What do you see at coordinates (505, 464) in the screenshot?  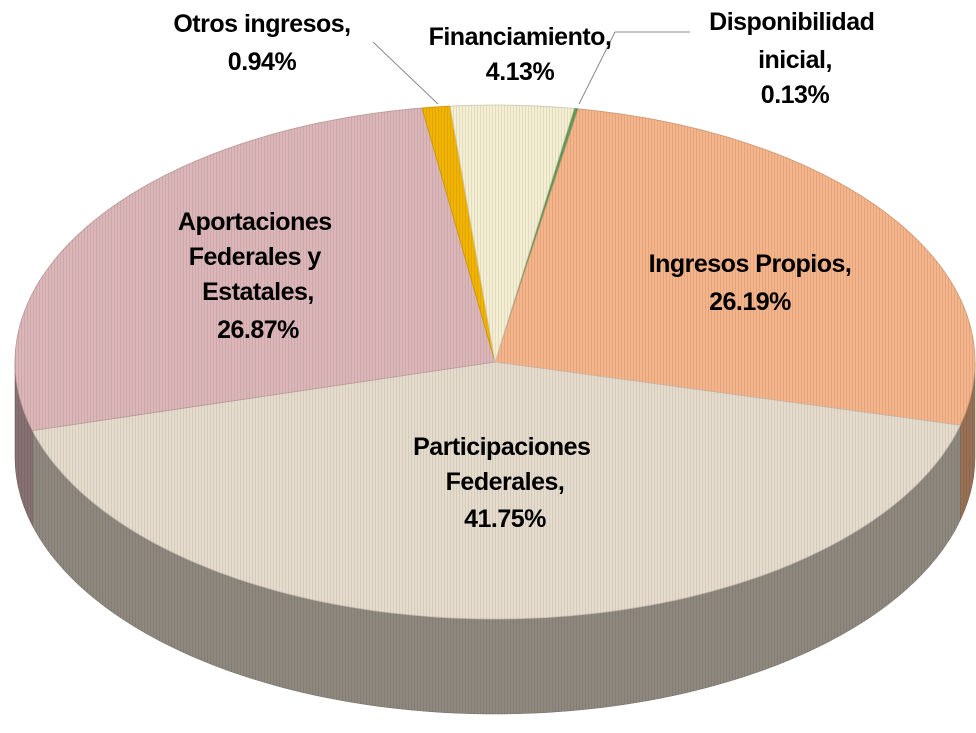 I see `category-label: Participaciones Federales,` at bounding box center [505, 464].